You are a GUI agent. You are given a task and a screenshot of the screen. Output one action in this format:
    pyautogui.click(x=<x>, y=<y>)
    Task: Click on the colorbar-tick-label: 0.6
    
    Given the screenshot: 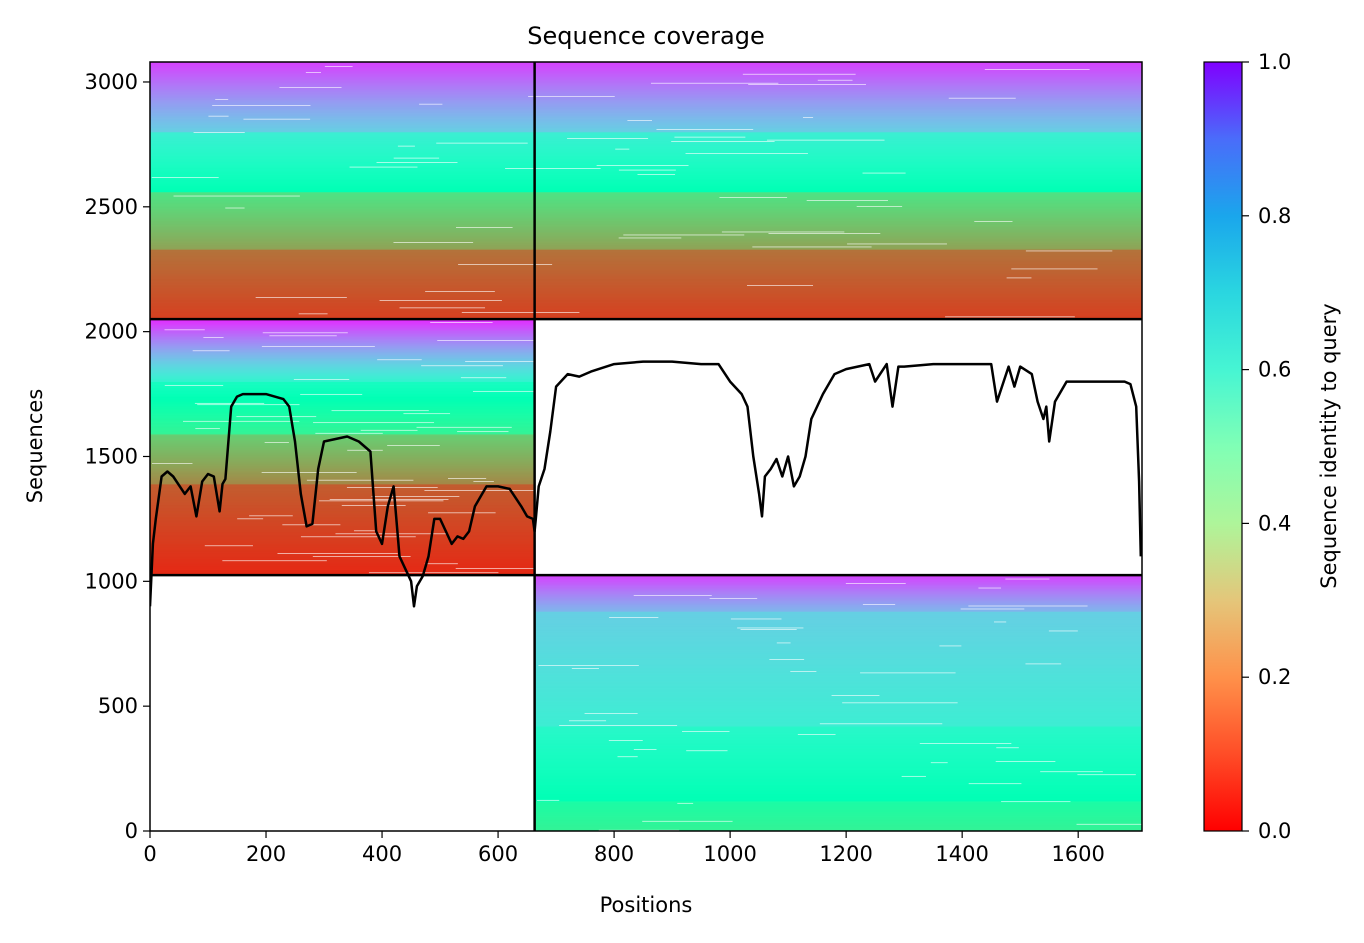 What is the action you would take?
    pyautogui.click(x=1274, y=370)
    